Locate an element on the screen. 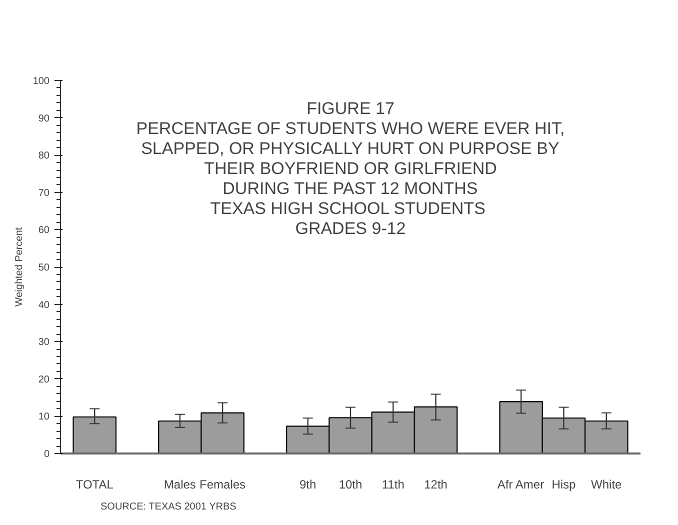  x-tick-label: White is located at coordinates (606, 485).